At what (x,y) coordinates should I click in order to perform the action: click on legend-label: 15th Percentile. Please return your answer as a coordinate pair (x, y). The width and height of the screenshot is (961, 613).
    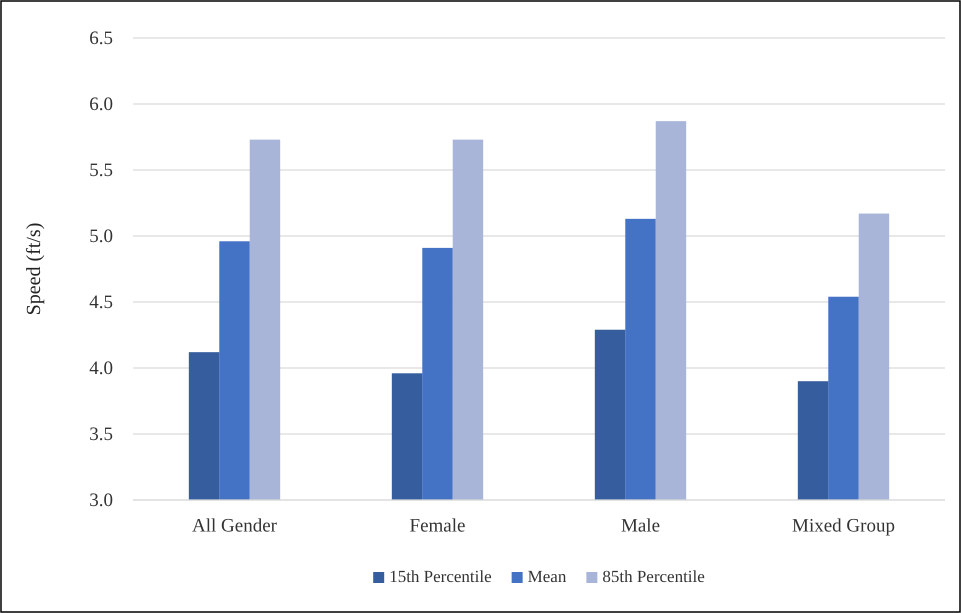
    Looking at the image, I should click on (440, 576).